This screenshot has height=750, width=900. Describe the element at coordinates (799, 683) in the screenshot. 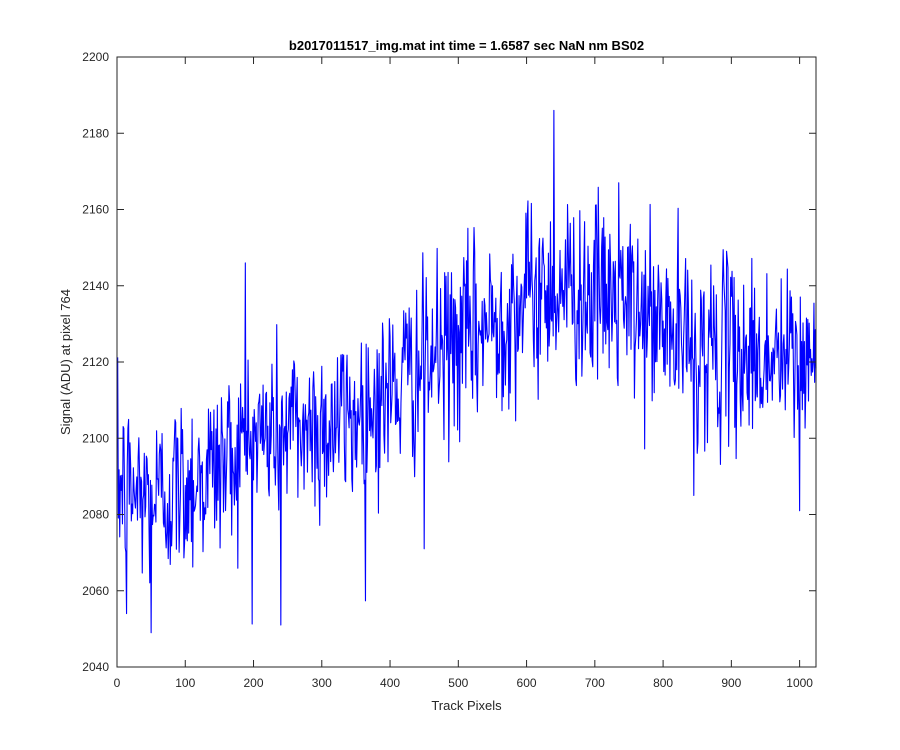

I see `x-tick-label: 1000` at that location.